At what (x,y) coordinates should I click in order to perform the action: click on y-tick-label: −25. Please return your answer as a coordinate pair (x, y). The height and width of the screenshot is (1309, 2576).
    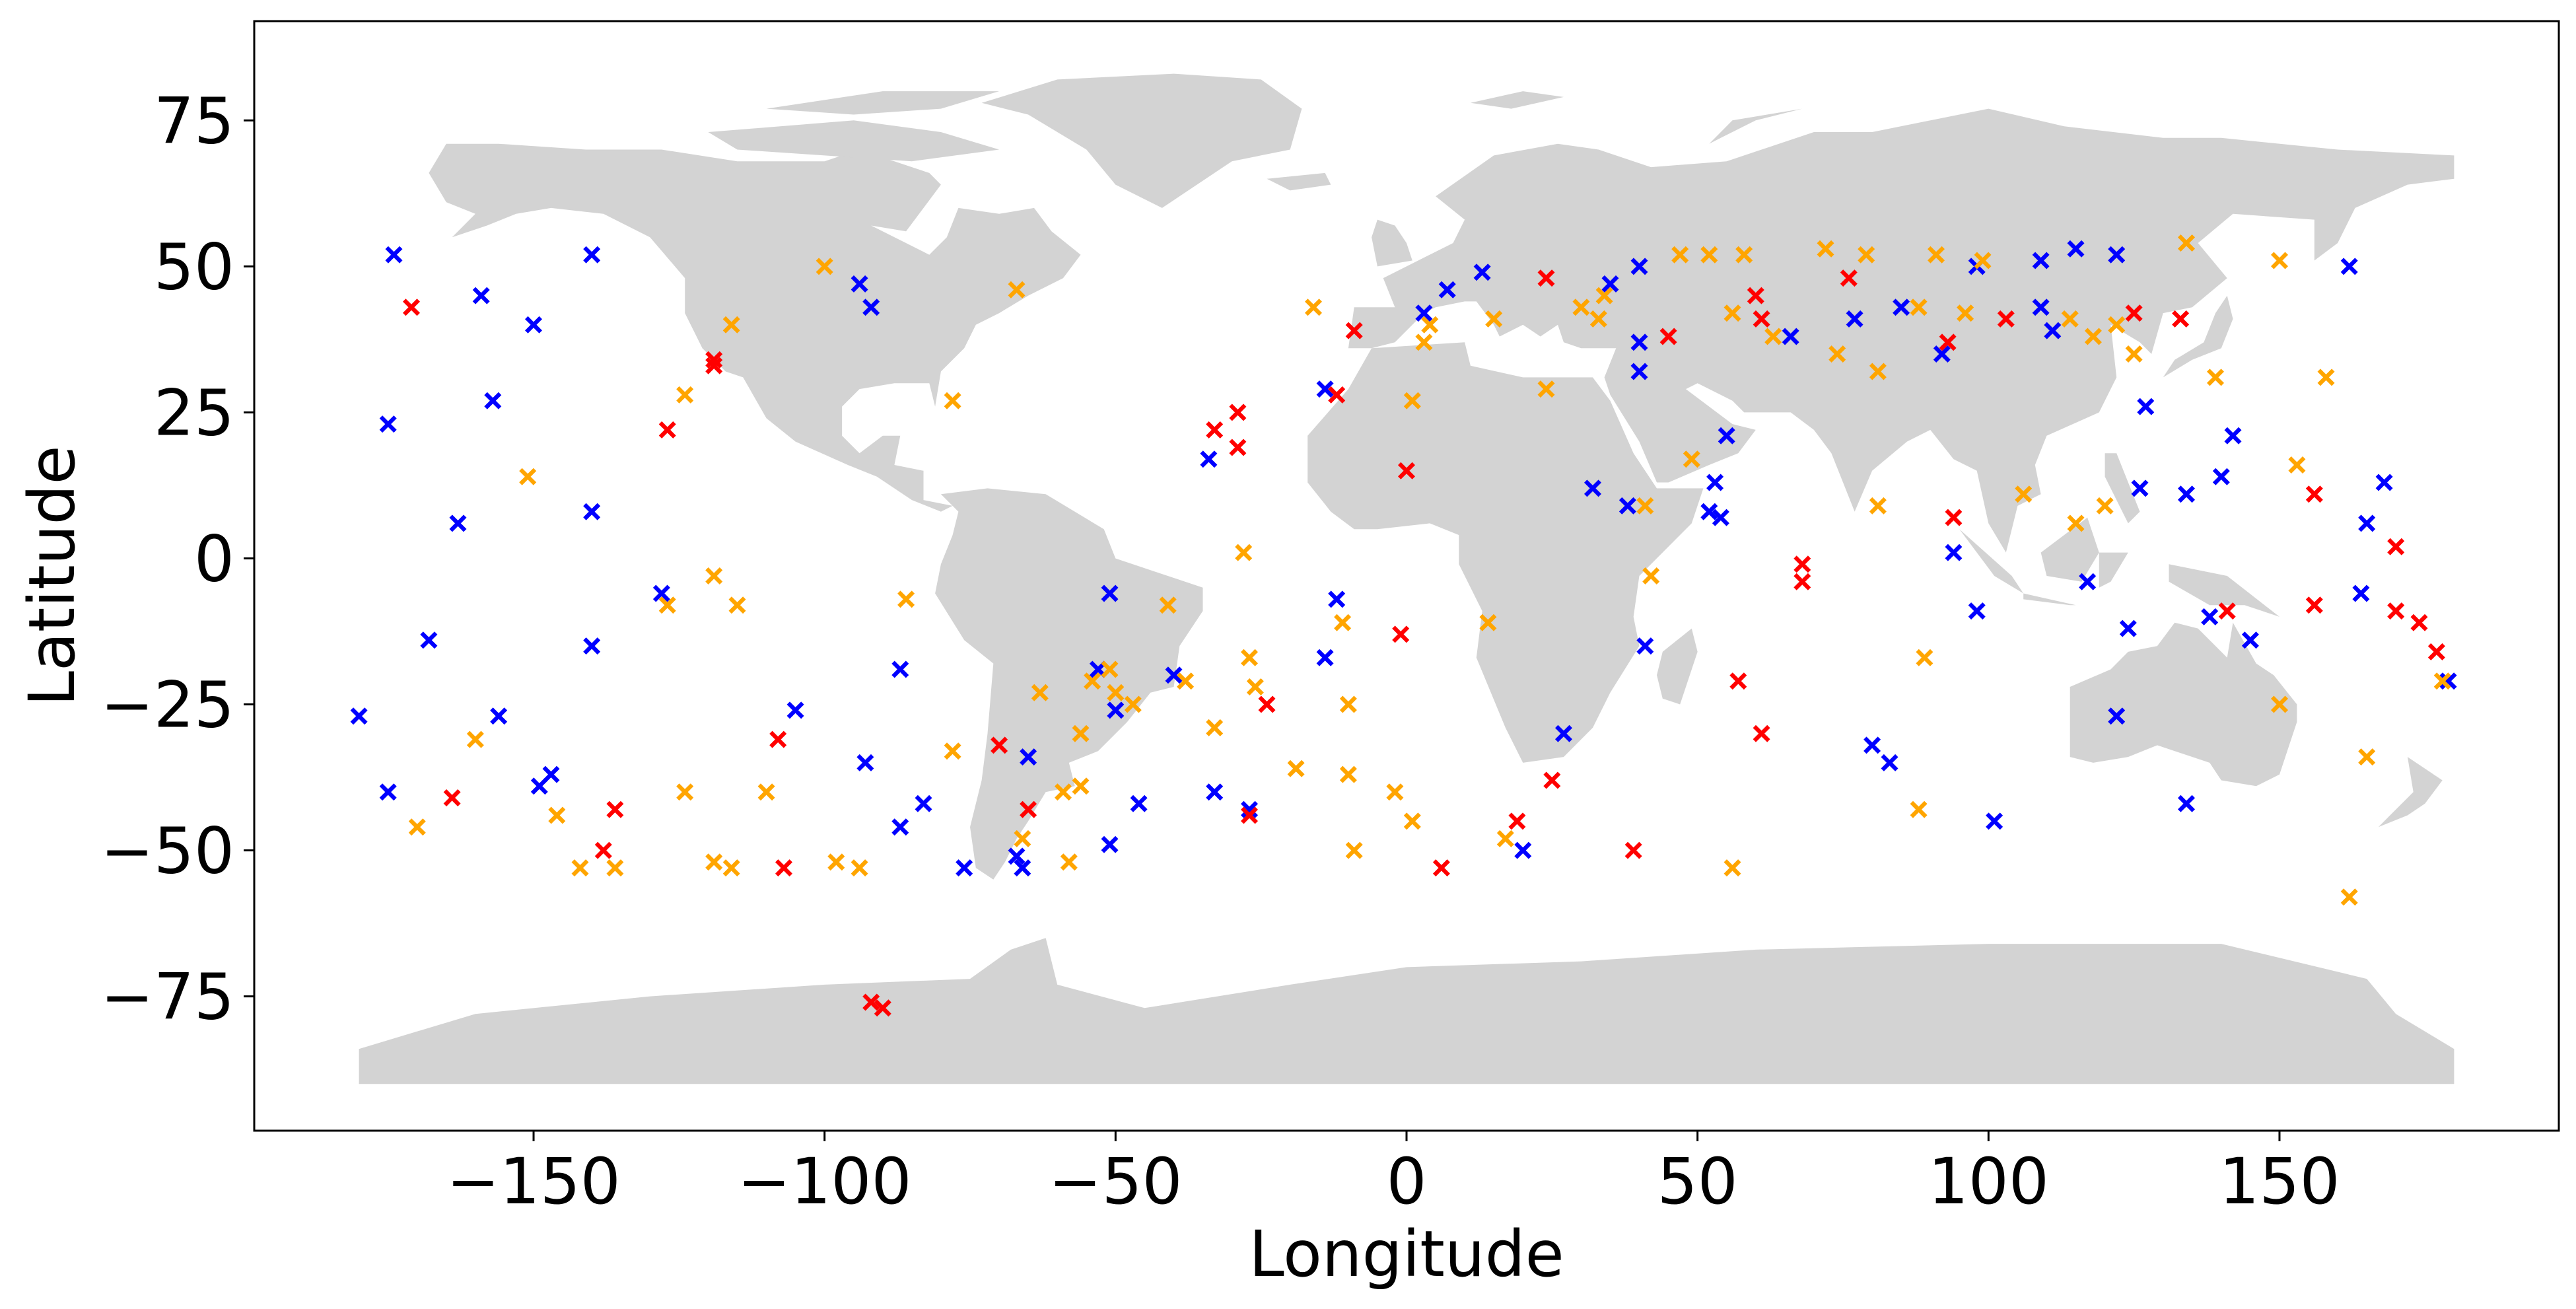
    Looking at the image, I should click on (167, 705).